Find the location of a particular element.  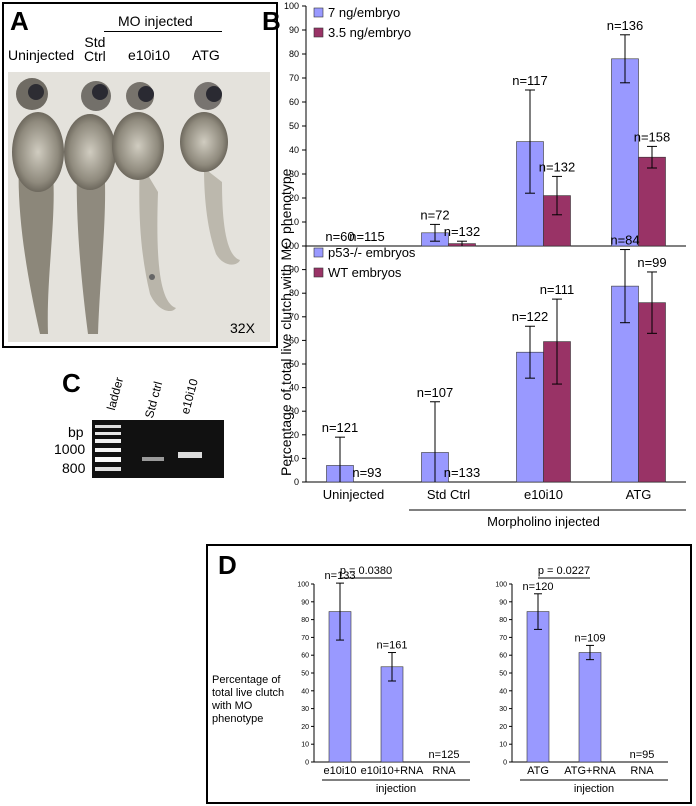

panel-b-top-ytick-label: 100 is located at coordinates (291, 6).